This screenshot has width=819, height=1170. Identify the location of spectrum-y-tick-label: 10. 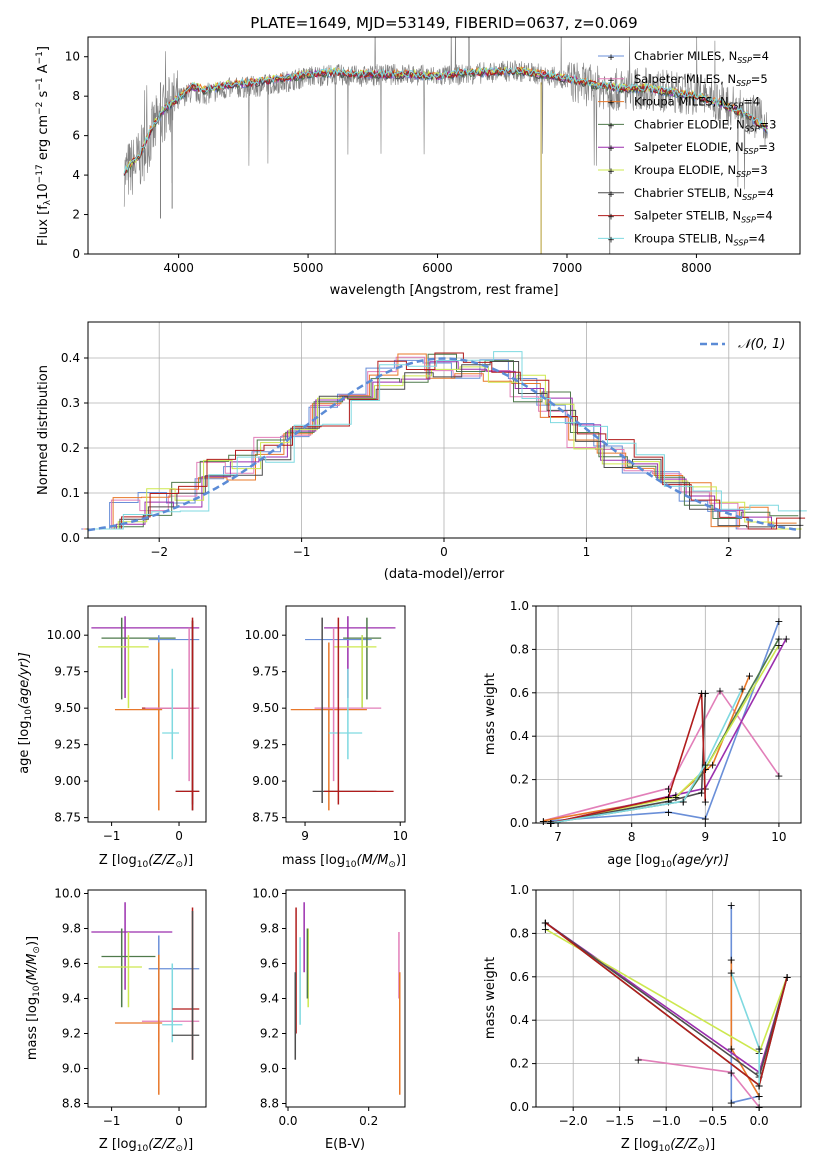
(72, 57).